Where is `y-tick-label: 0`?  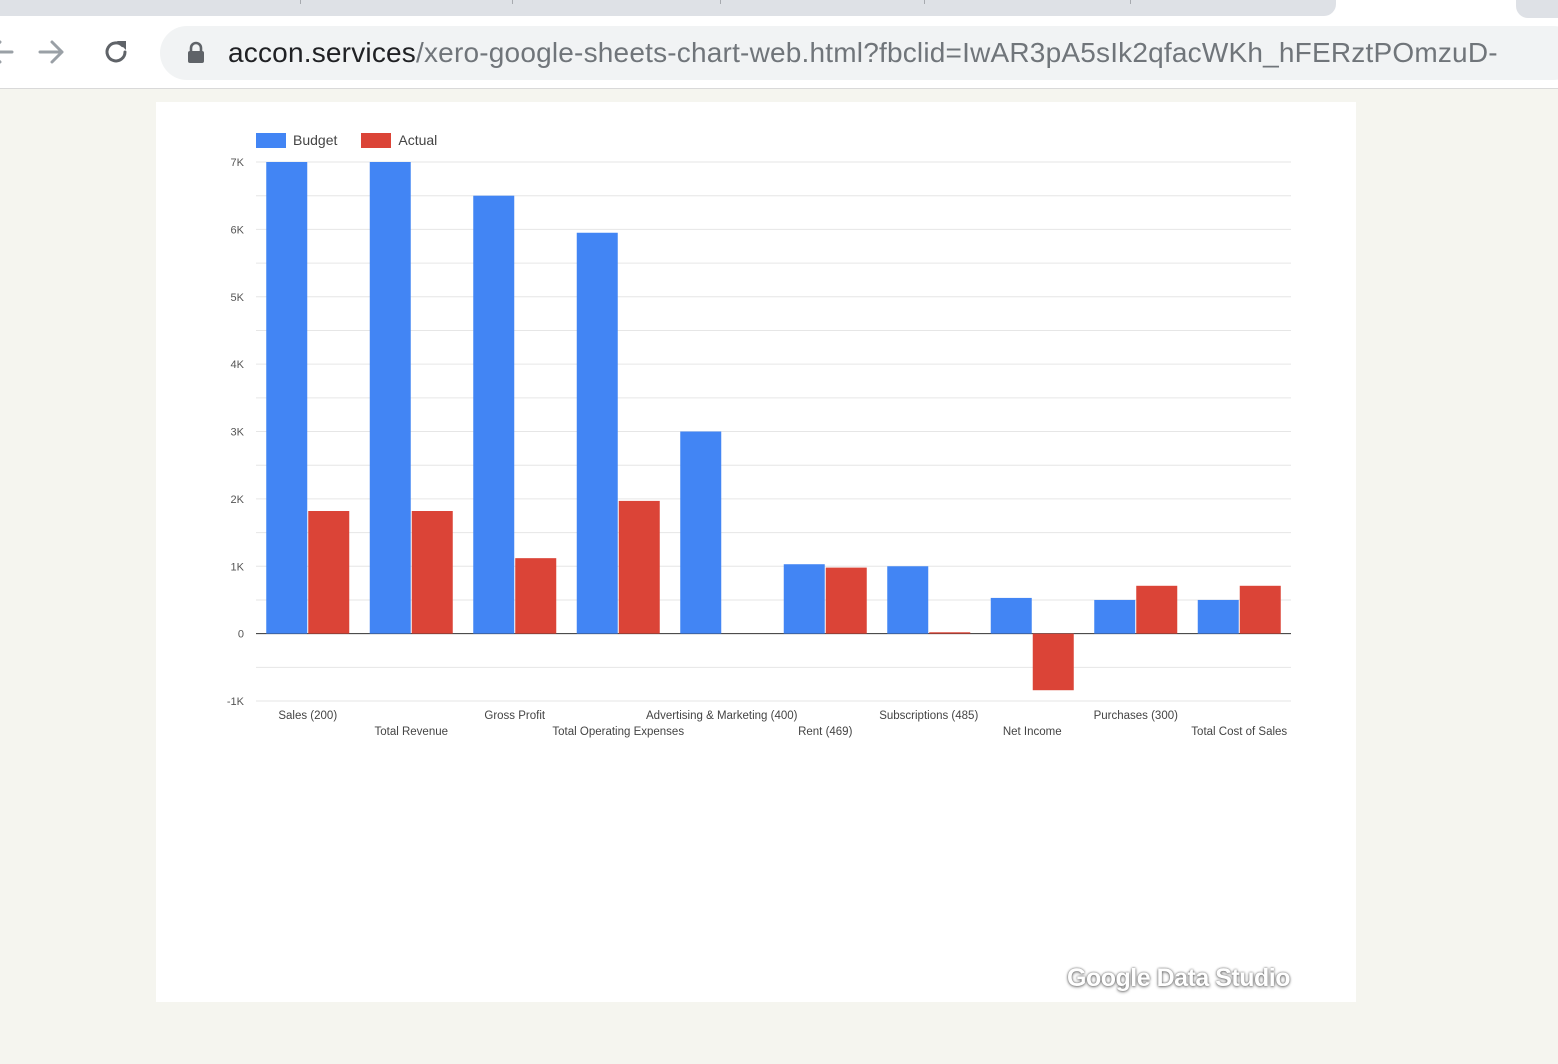
y-tick-label: 0 is located at coordinates (241, 635).